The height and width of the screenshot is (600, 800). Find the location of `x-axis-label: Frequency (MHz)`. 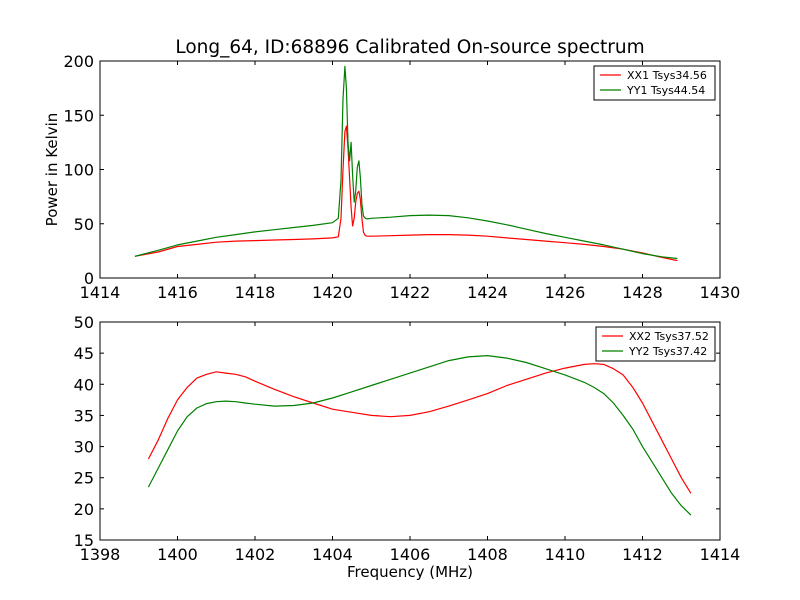

x-axis-label: Frequency (MHz) is located at coordinates (410, 572).